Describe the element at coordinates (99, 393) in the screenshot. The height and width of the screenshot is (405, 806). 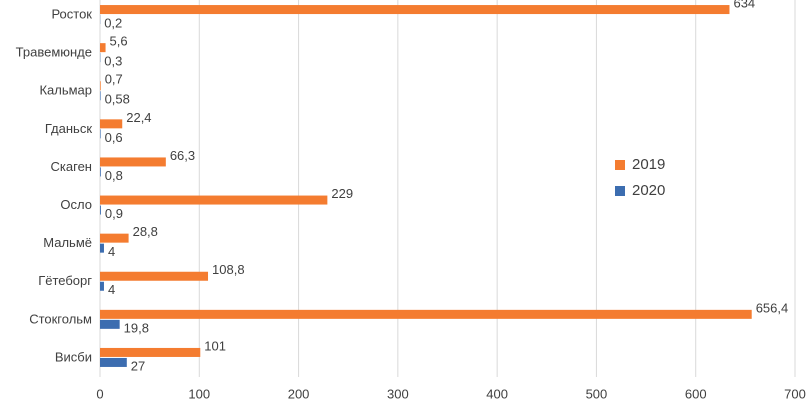
I see `x-tick-label: 0` at that location.